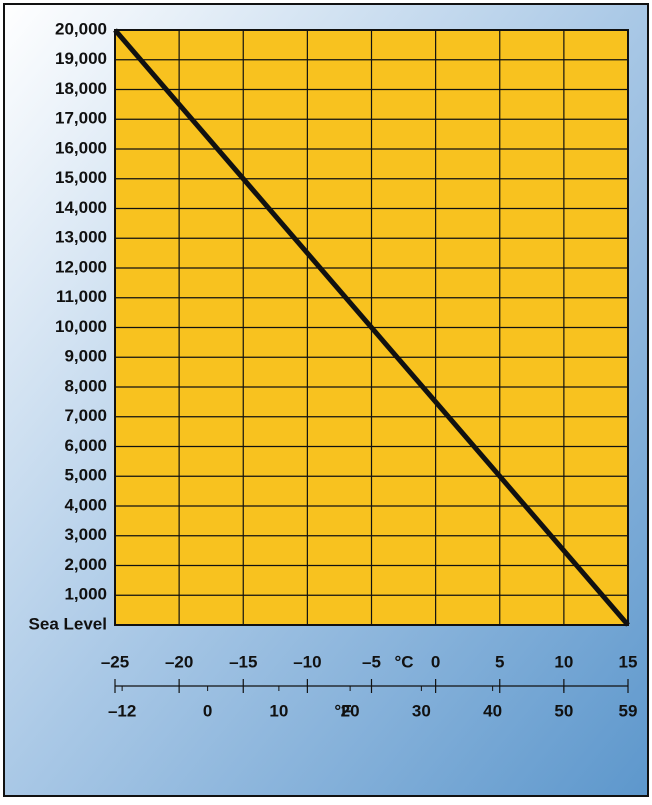  I want to click on x2-axis-unit: °F, so click(342, 710).